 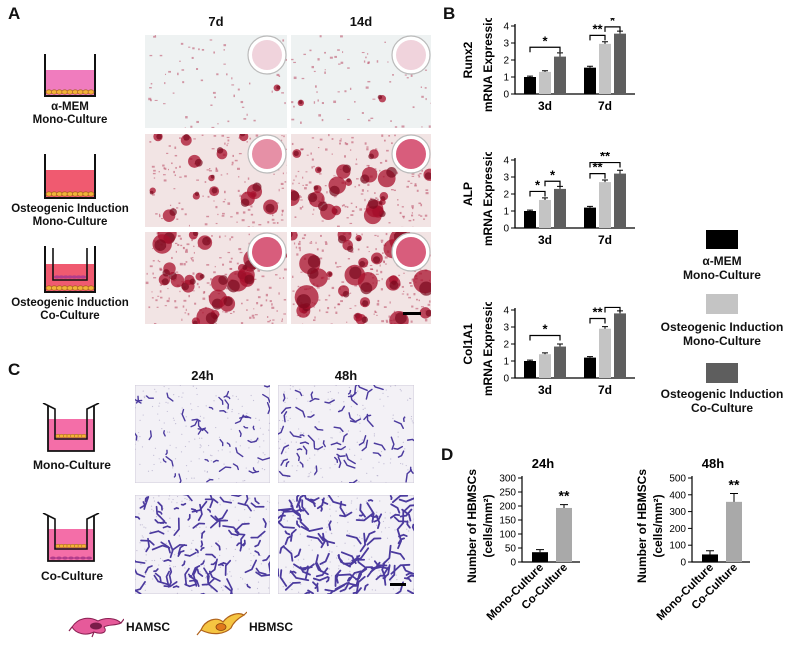 What do you see at coordinates (545, 49) in the screenshot?
I see `significance-bracket` at bounding box center [545, 49].